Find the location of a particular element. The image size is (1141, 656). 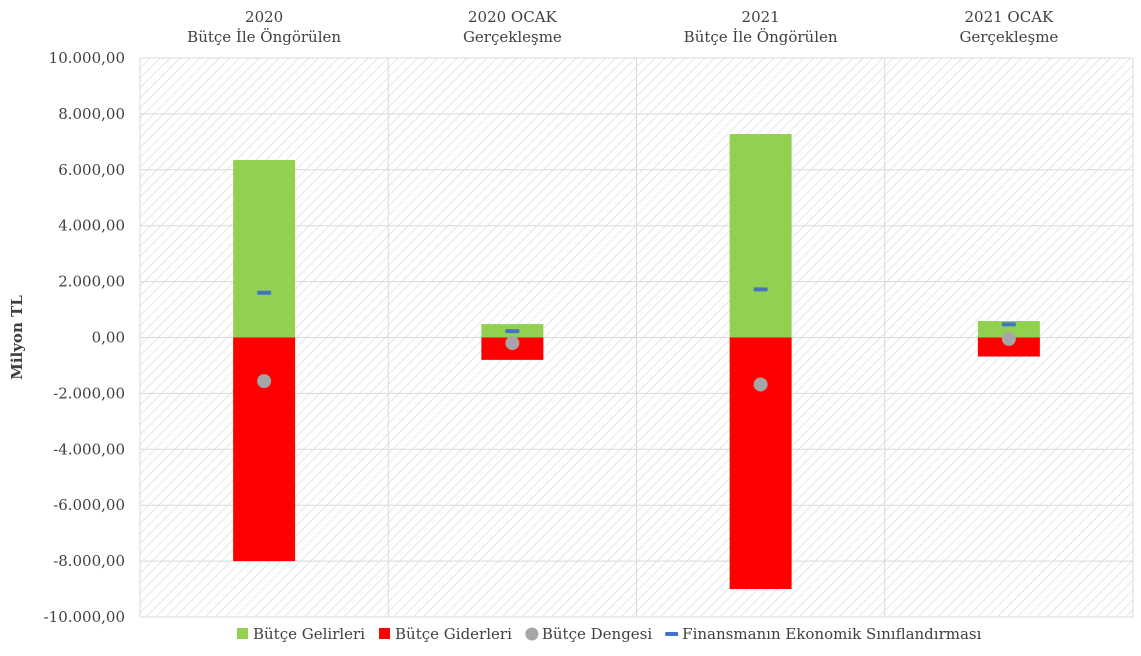

y-tick-label: -8.000,00 is located at coordinates (89, 561).